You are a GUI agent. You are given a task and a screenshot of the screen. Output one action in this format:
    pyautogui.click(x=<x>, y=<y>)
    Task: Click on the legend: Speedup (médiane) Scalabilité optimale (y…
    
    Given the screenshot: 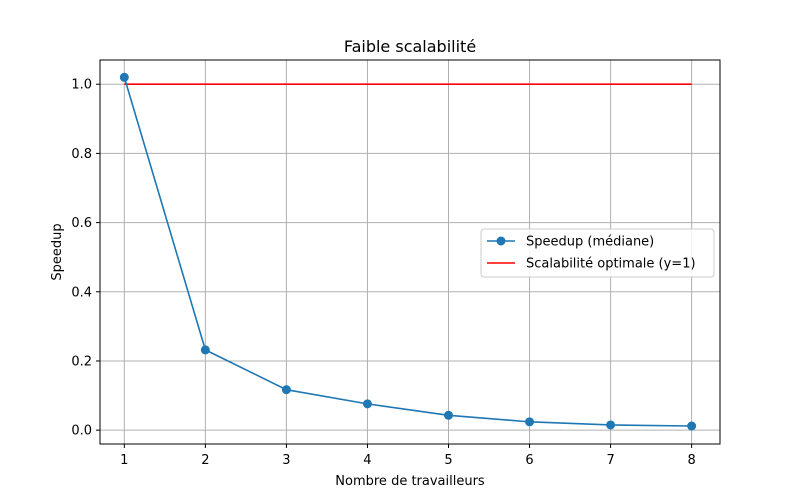 What is the action you would take?
    pyautogui.click(x=597, y=253)
    